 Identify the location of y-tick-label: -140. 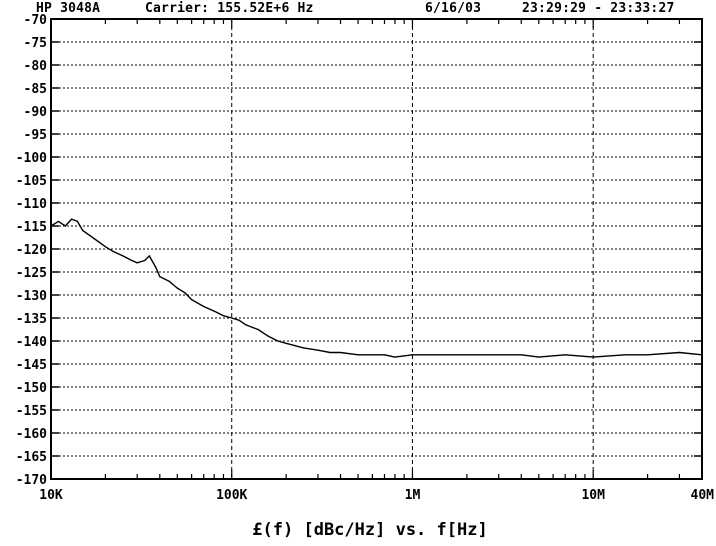
(31, 342).